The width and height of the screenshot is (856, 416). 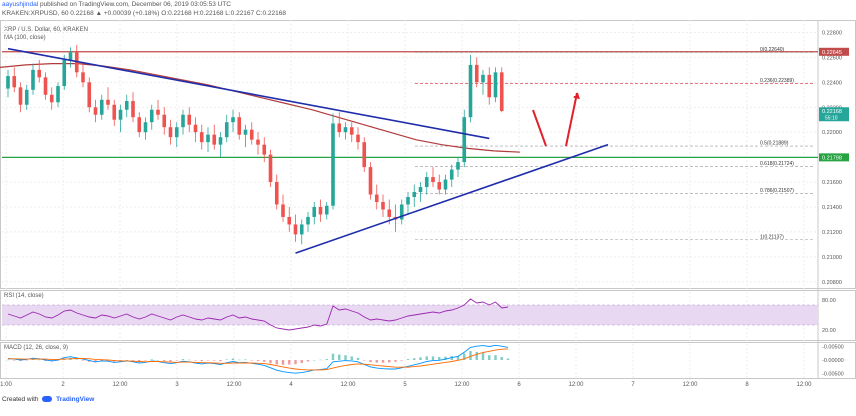 What do you see at coordinates (829, 331) in the screenshot?
I see `rsi-tick-label: 20.00` at bounding box center [829, 331].